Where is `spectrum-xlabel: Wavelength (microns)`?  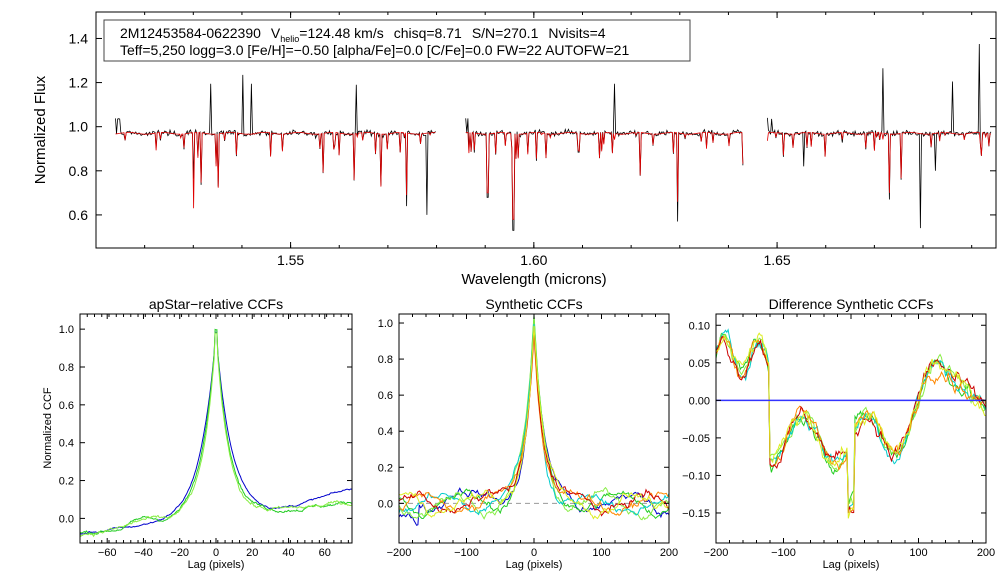
spectrum-xlabel: Wavelength (microns) is located at coordinates (533, 279).